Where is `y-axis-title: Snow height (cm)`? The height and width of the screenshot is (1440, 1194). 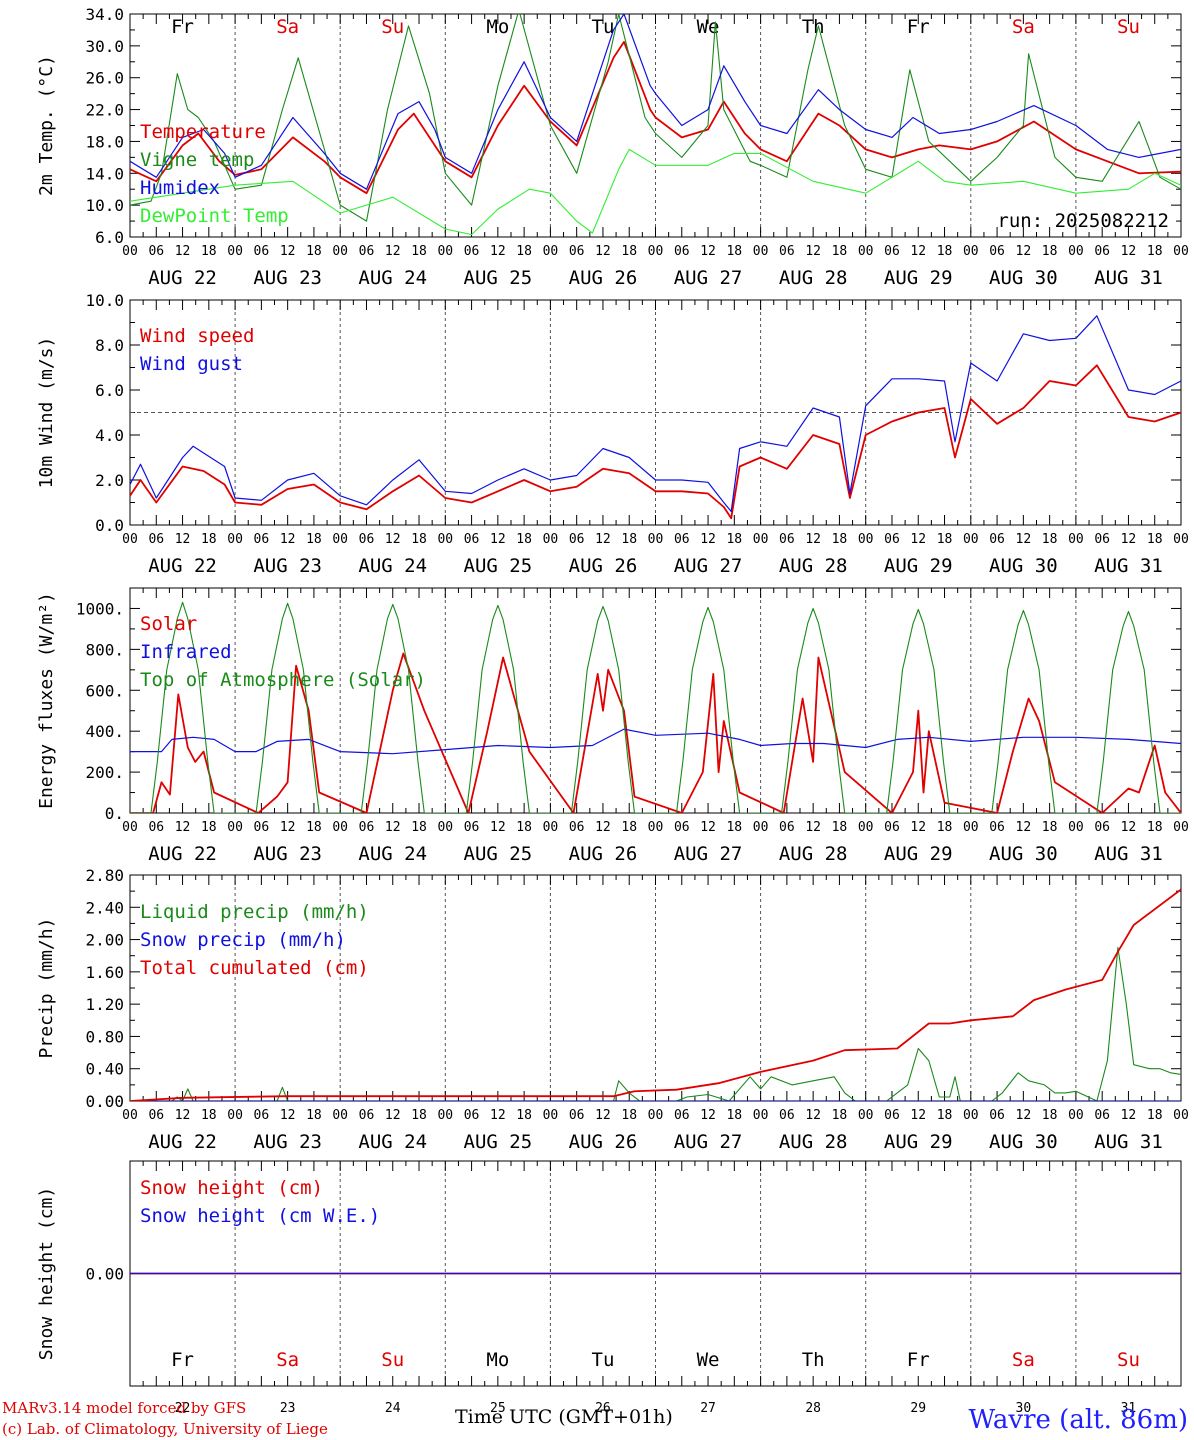
y-axis-title: Snow height (cm) is located at coordinates (46, 1273).